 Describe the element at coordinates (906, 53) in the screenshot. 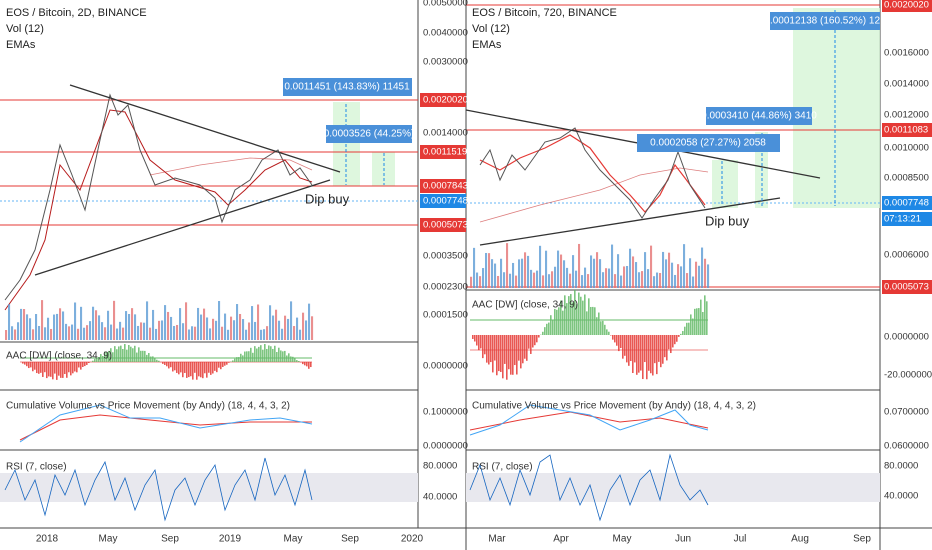

I see `axis-label: 0.0016000` at that location.